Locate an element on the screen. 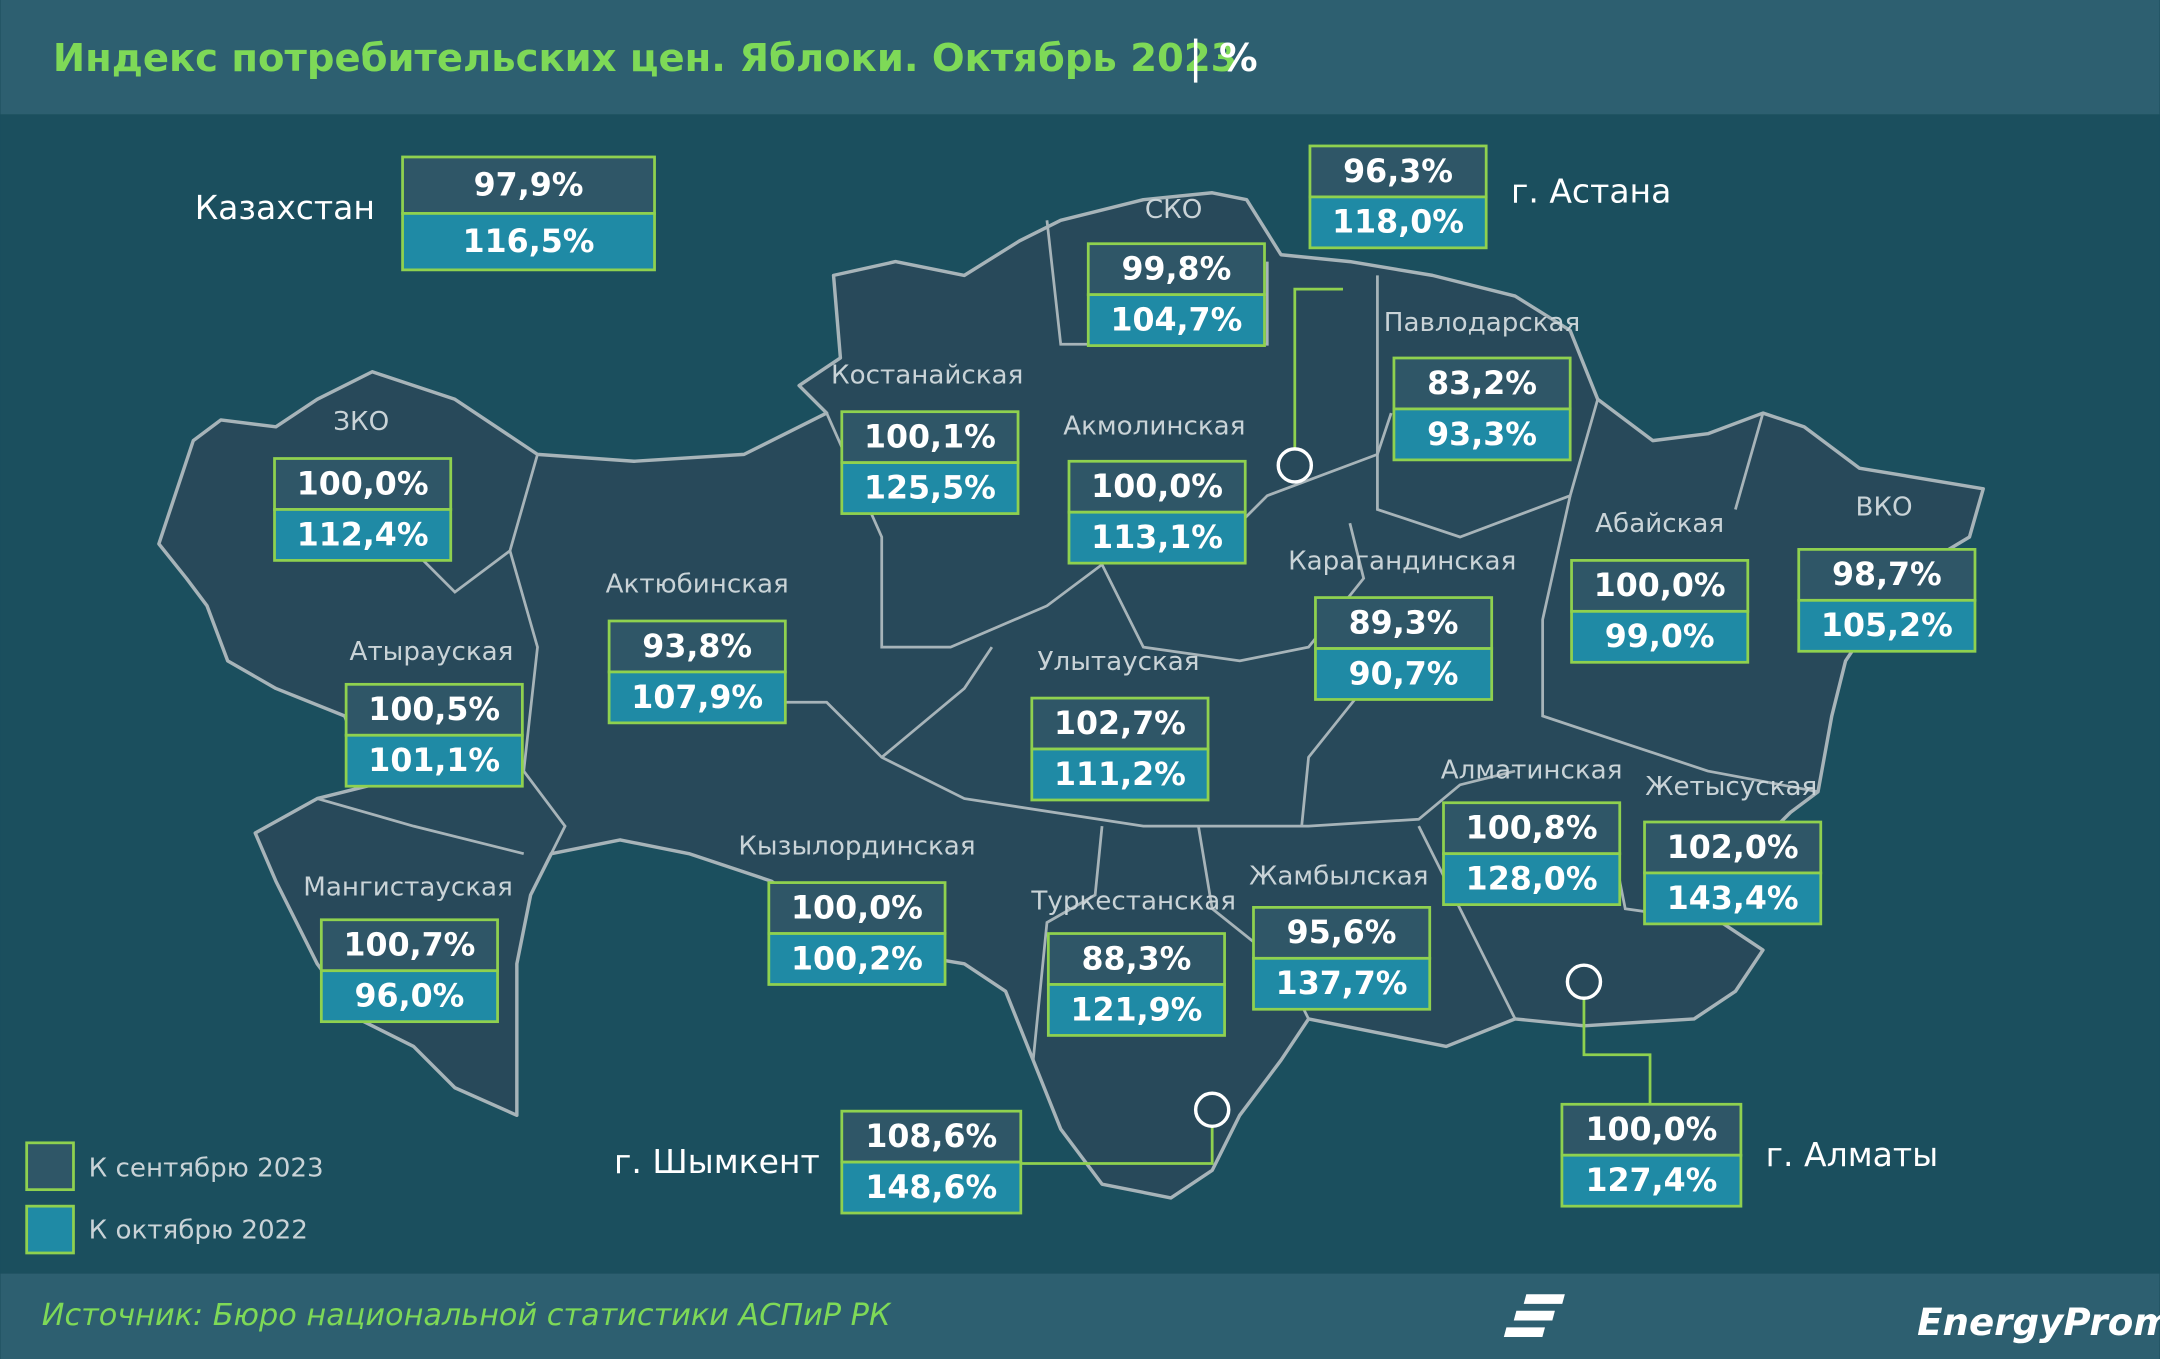 Image resolution: width=2160 pixels, height=1359 pixels. region-label: ЗКО is located at coordinates (361, 422).